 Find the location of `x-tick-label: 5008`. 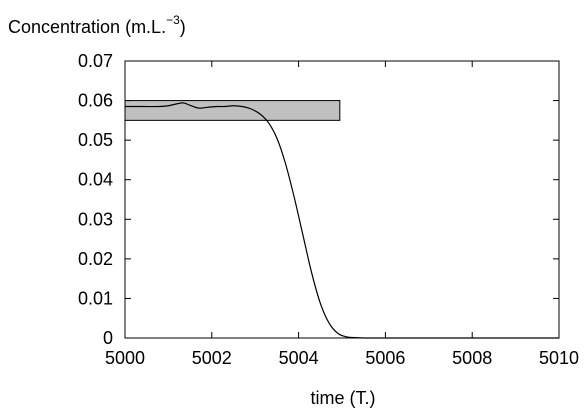

x-tick-label: 5008 is located at coordinates (472, 358).